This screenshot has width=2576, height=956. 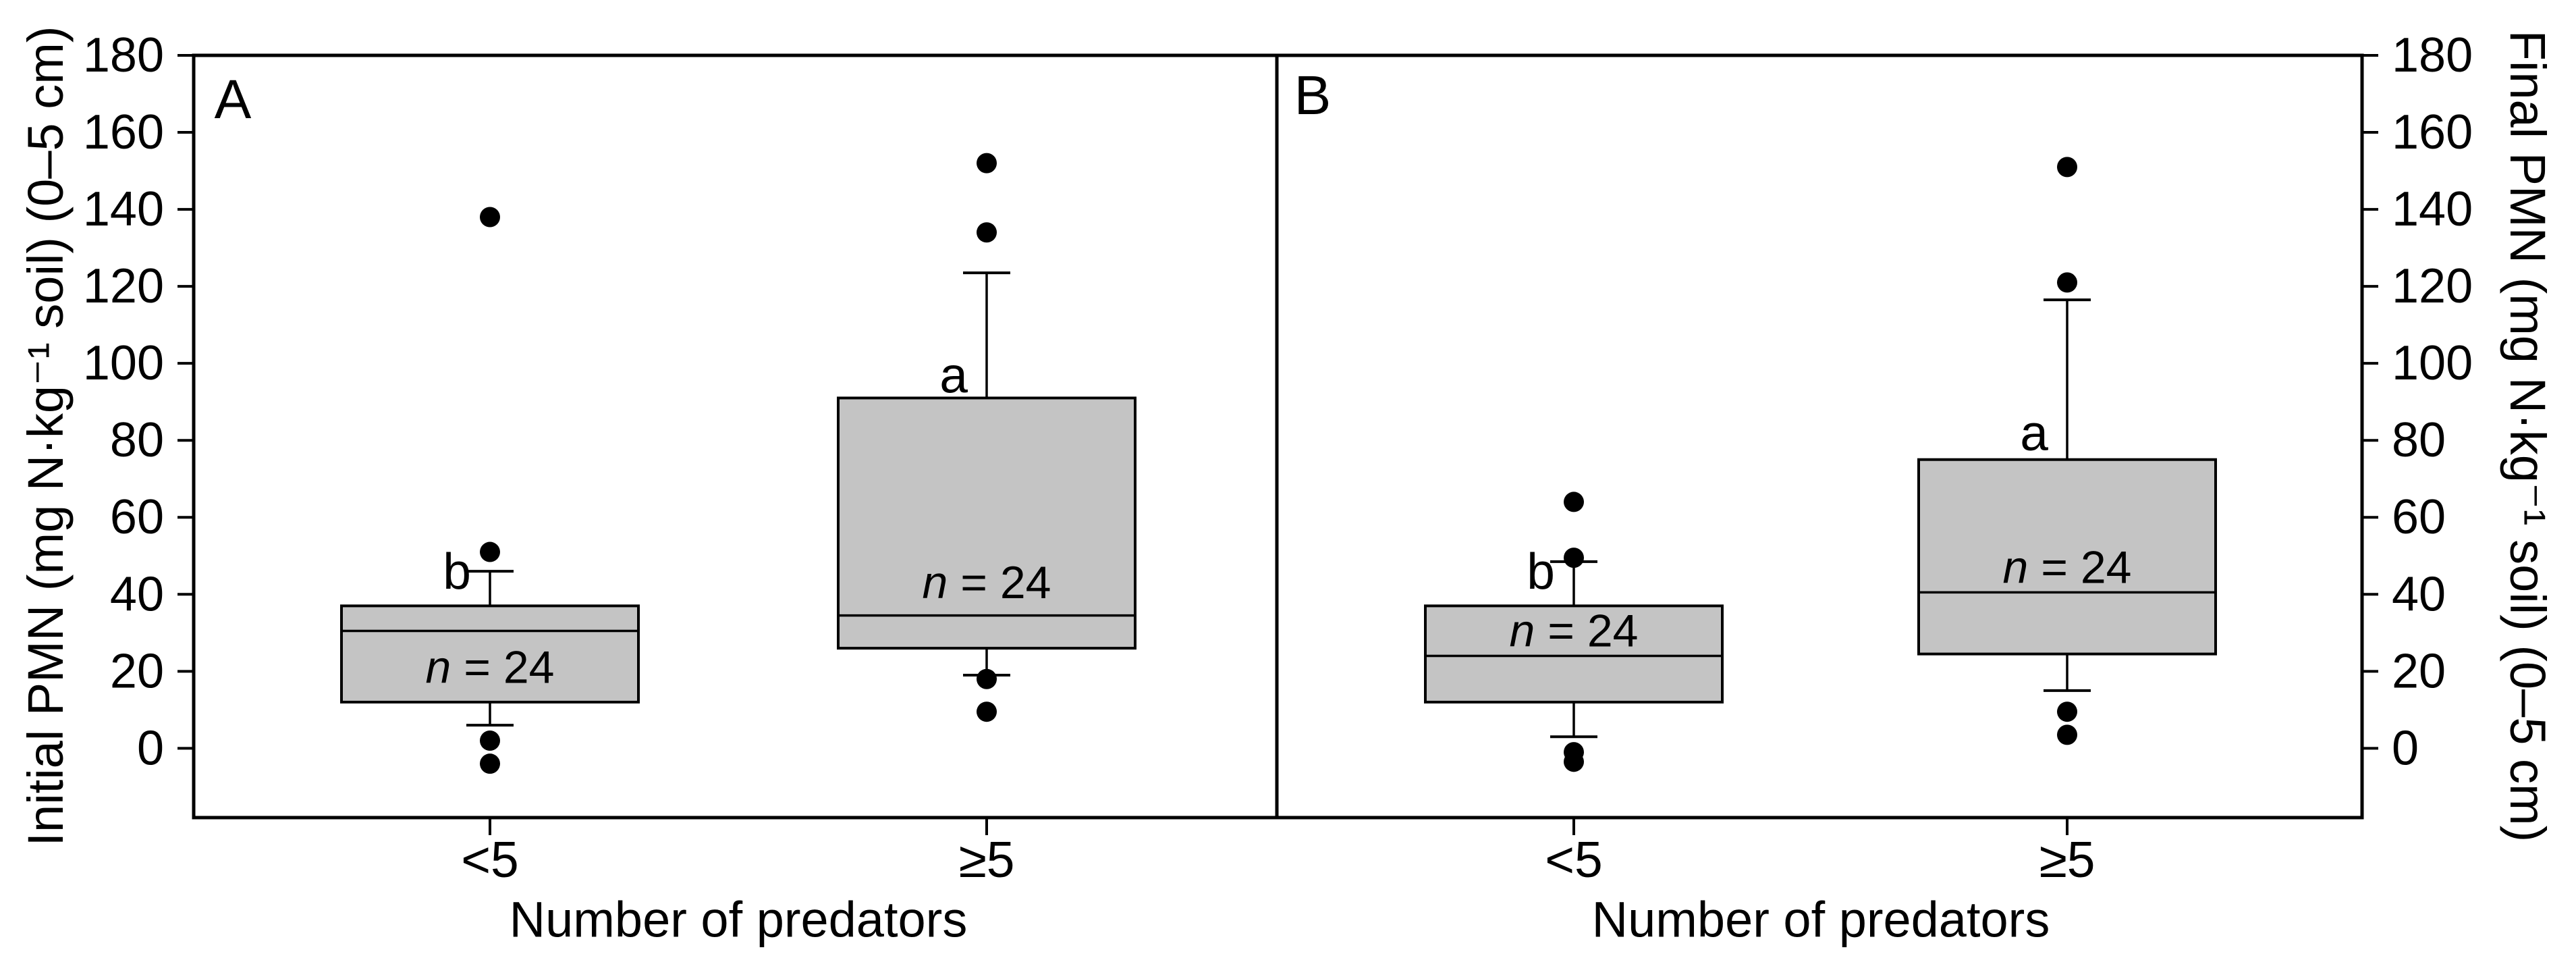 What do you see at coordinates (2405, 748) in the screenshot?
I see `y-tick-label-right: 0` at bounding box center [2405, 748].